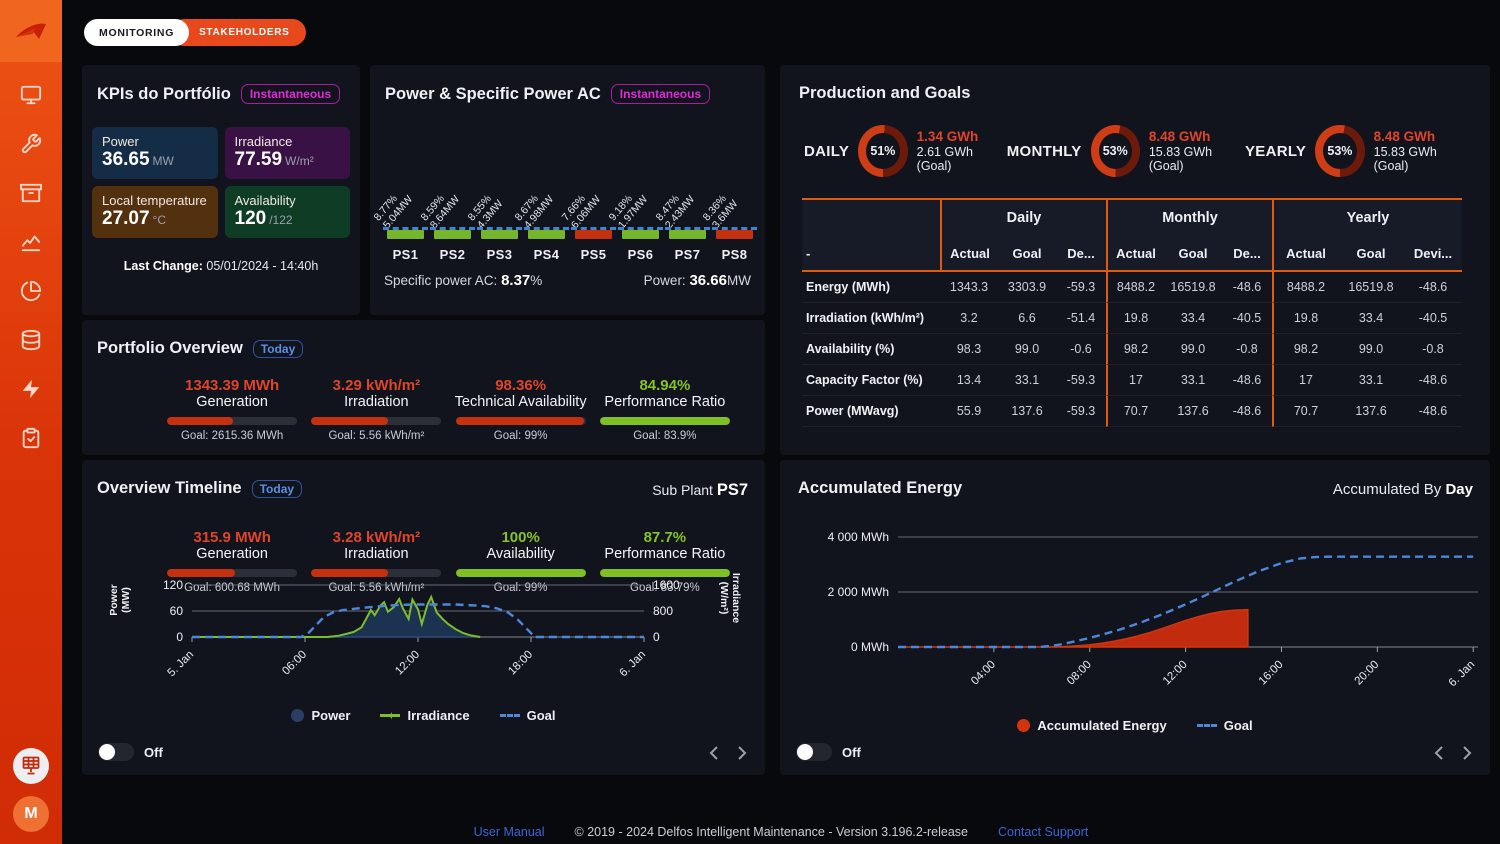 The image size is (1500, 844). Describe the element at coordinates (116, 752) in the screenshot. I see `timeline-toggle` at that location.